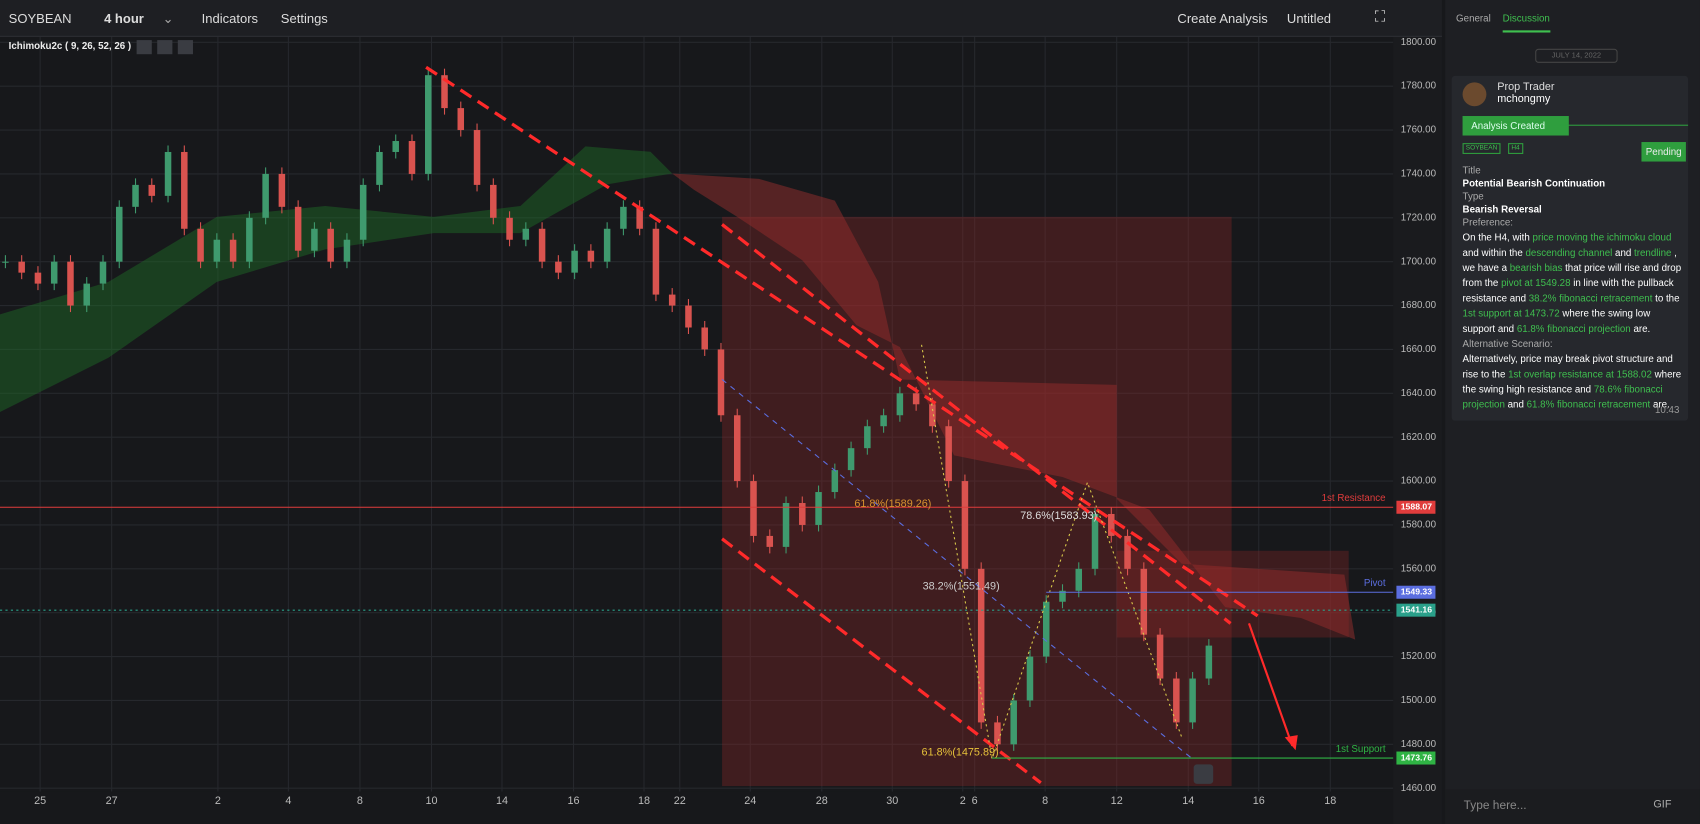 Image resolution: width=1700 pixels, height=824 pixels. Describe the element at coordinates (431, 801) in the screenshot. I see `x-tick-label: 10` at that location.